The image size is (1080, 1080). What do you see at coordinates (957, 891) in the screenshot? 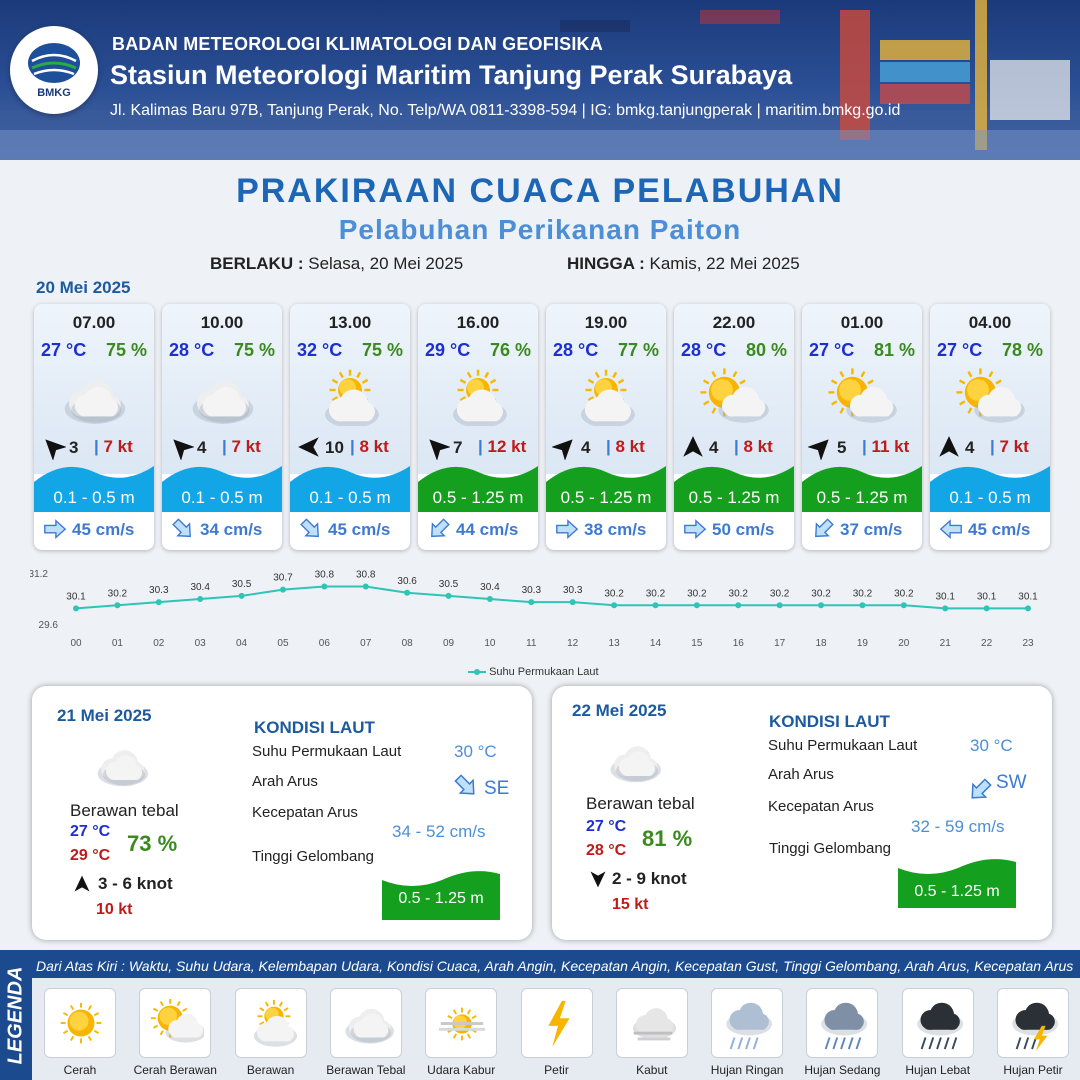
I see `wave-height-value: 0.5 - 1.25 m` at bounding box center [957, 891].